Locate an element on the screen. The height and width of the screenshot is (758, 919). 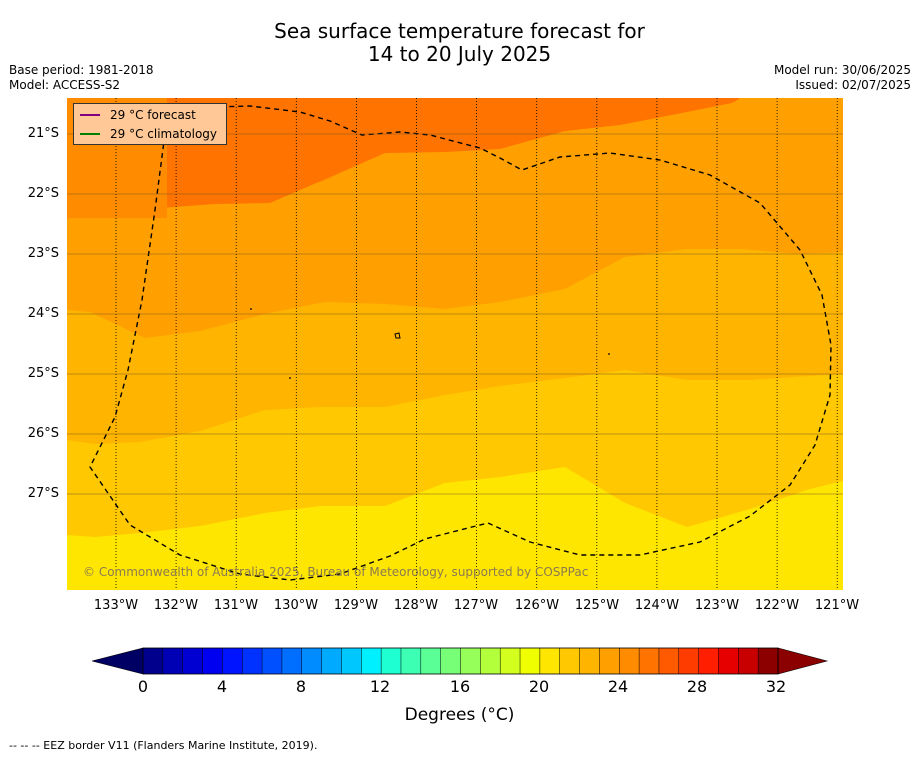
colorbar is located at coordinates (460, 661).